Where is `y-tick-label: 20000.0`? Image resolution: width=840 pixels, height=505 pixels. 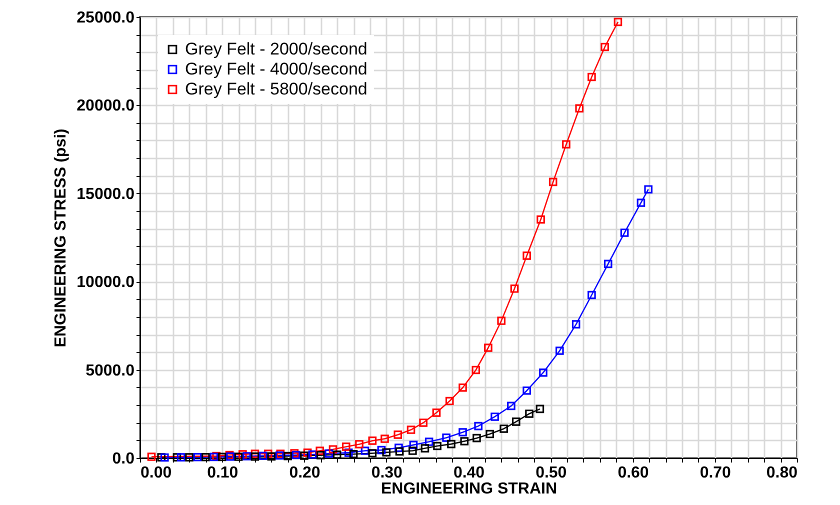
y-tick-label: 20000.0 is located at coordinates (105, 106).